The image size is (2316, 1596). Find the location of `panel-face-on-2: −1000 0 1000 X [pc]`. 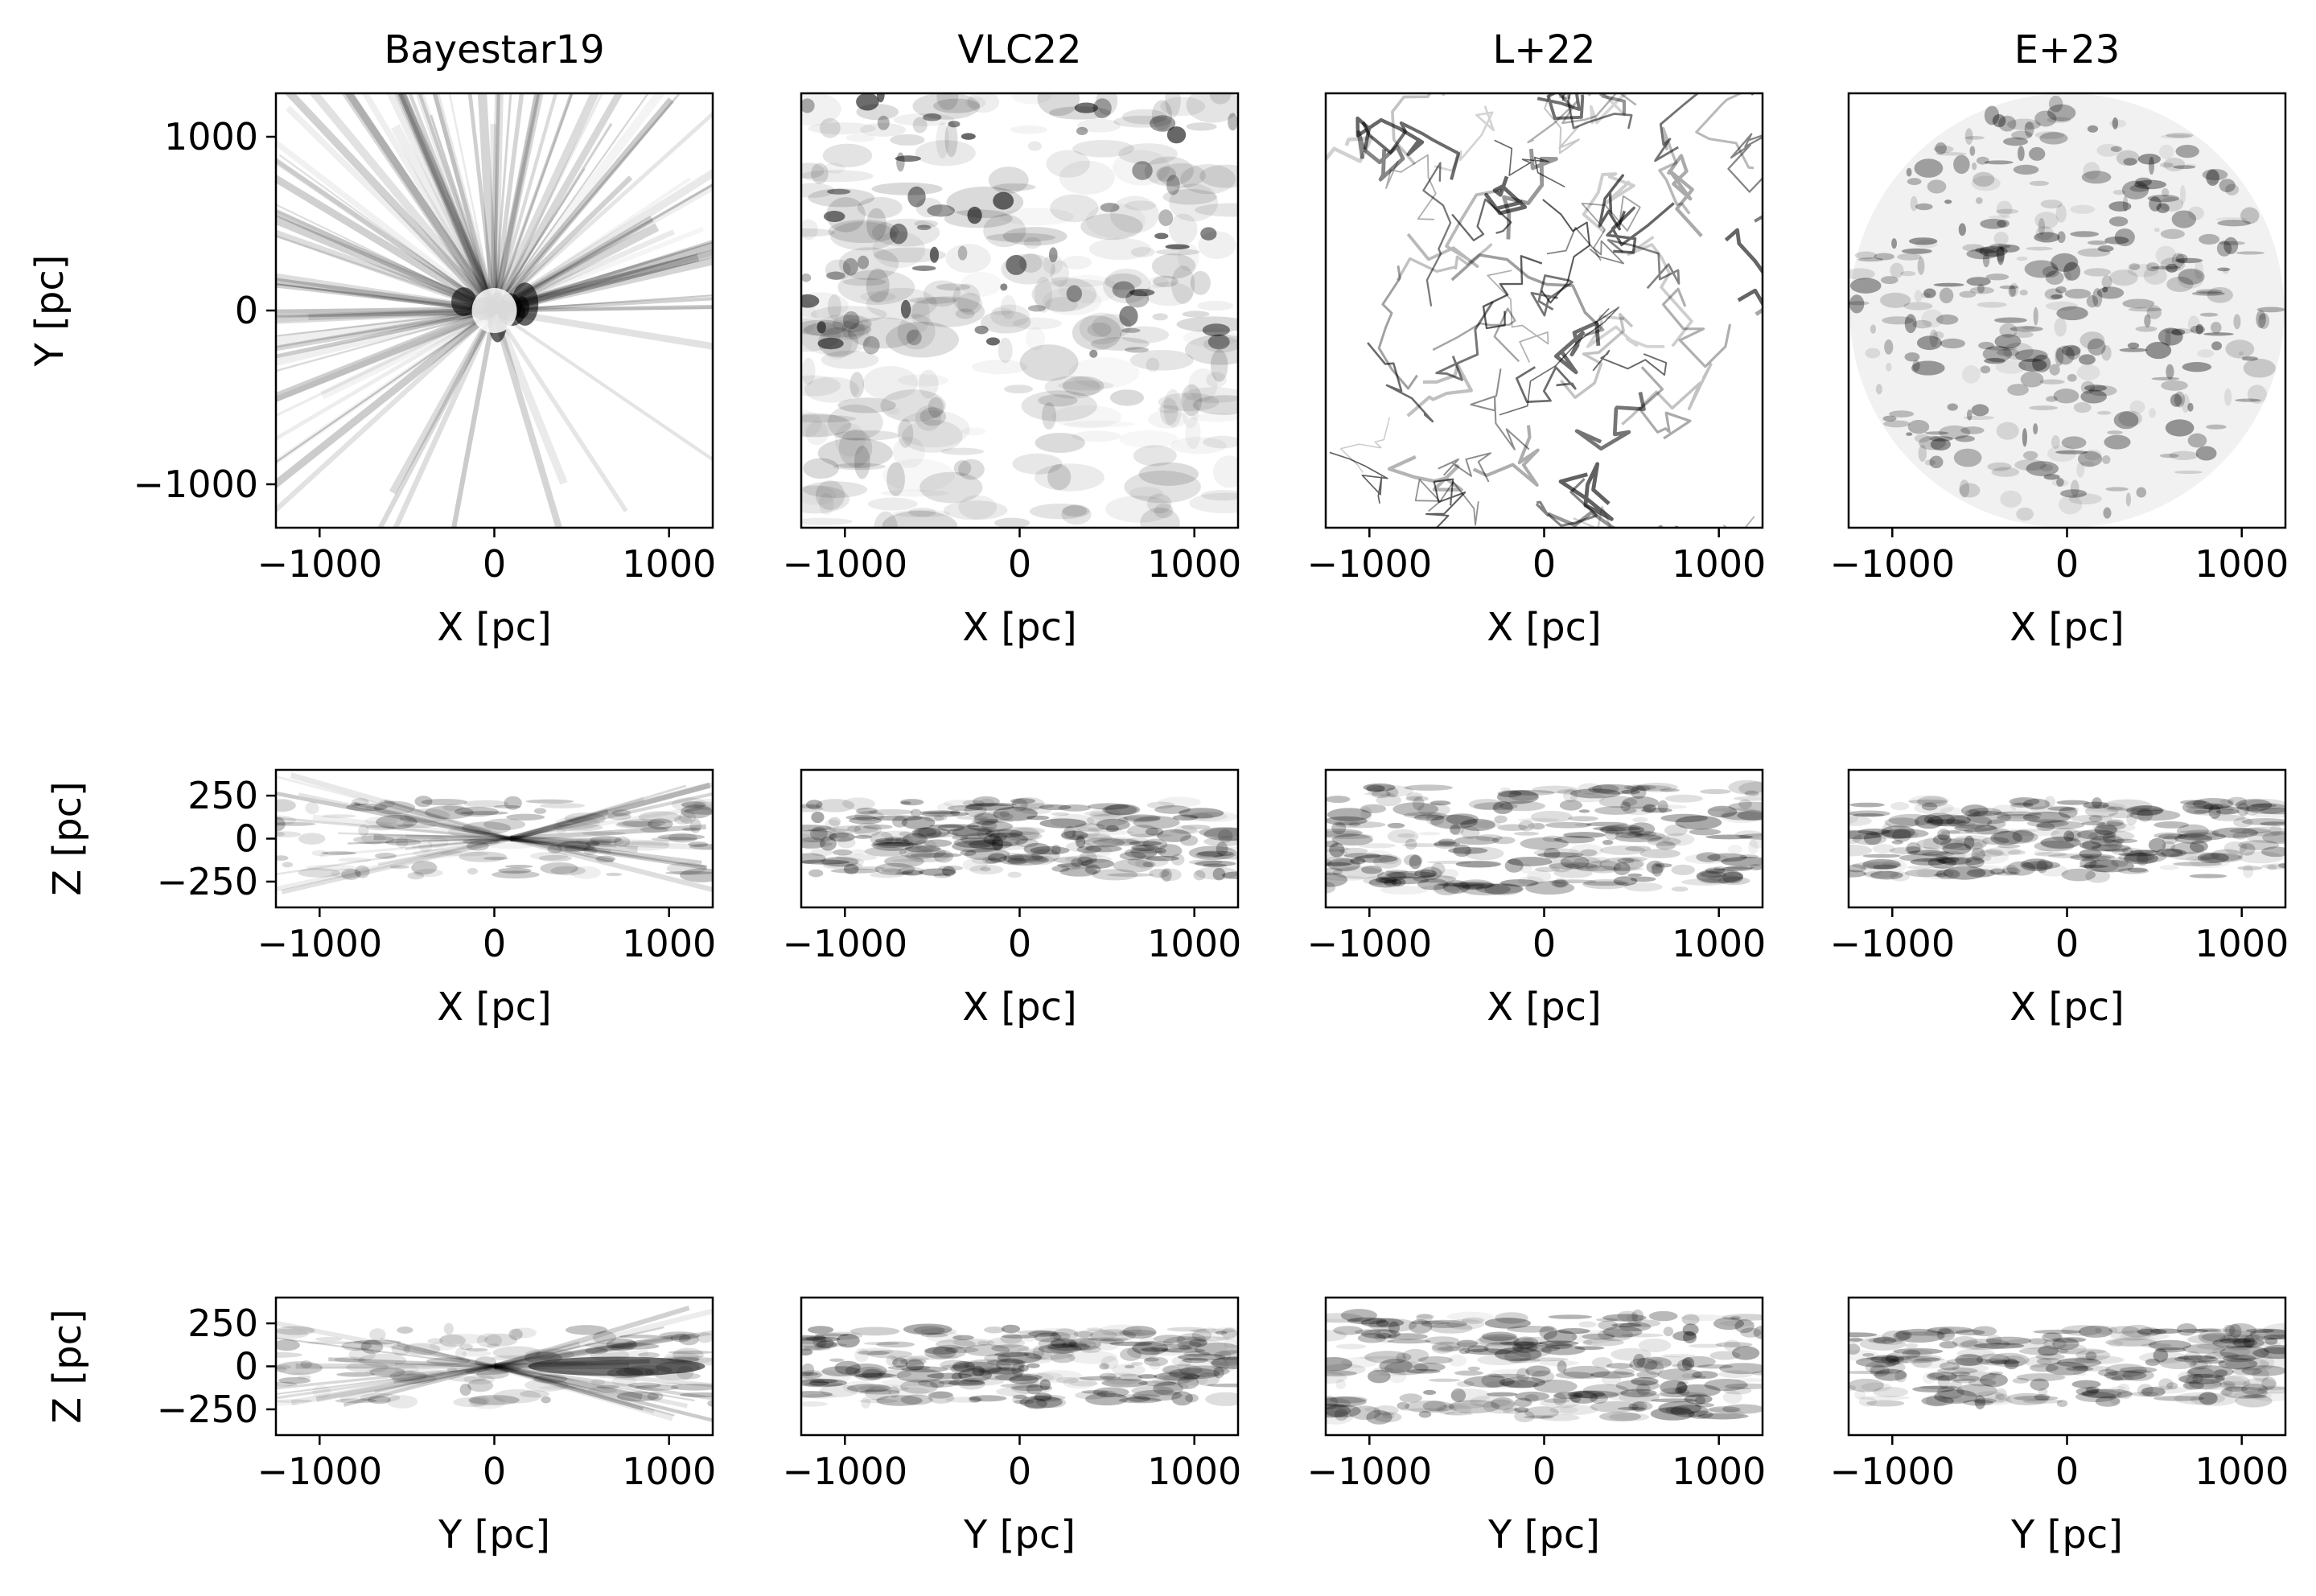

panel-face-on-2: −1000 0 1000 X [pc] is located at coordinates (1536, 371).